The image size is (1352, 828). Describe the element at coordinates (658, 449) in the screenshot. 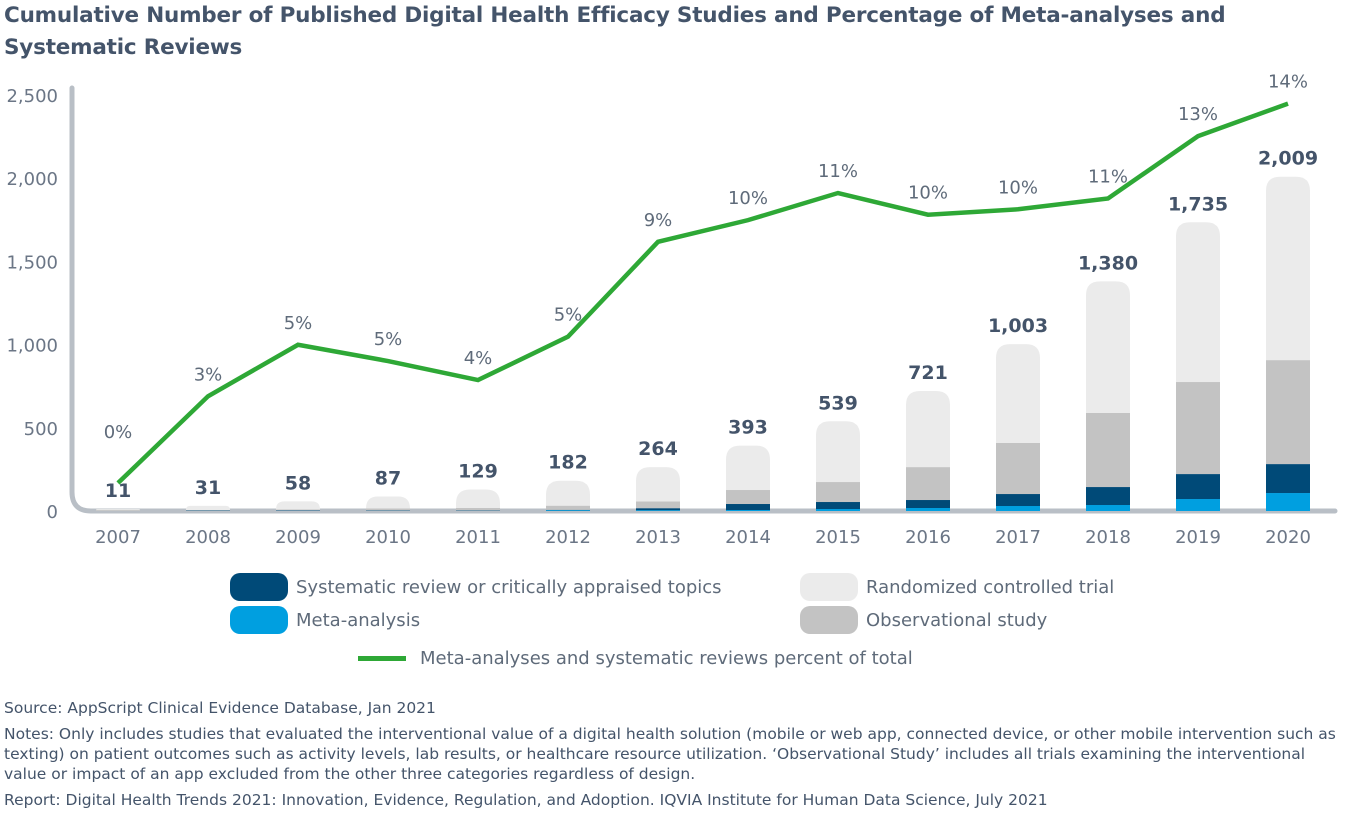

I see `bar-total-label: 264` at that location.